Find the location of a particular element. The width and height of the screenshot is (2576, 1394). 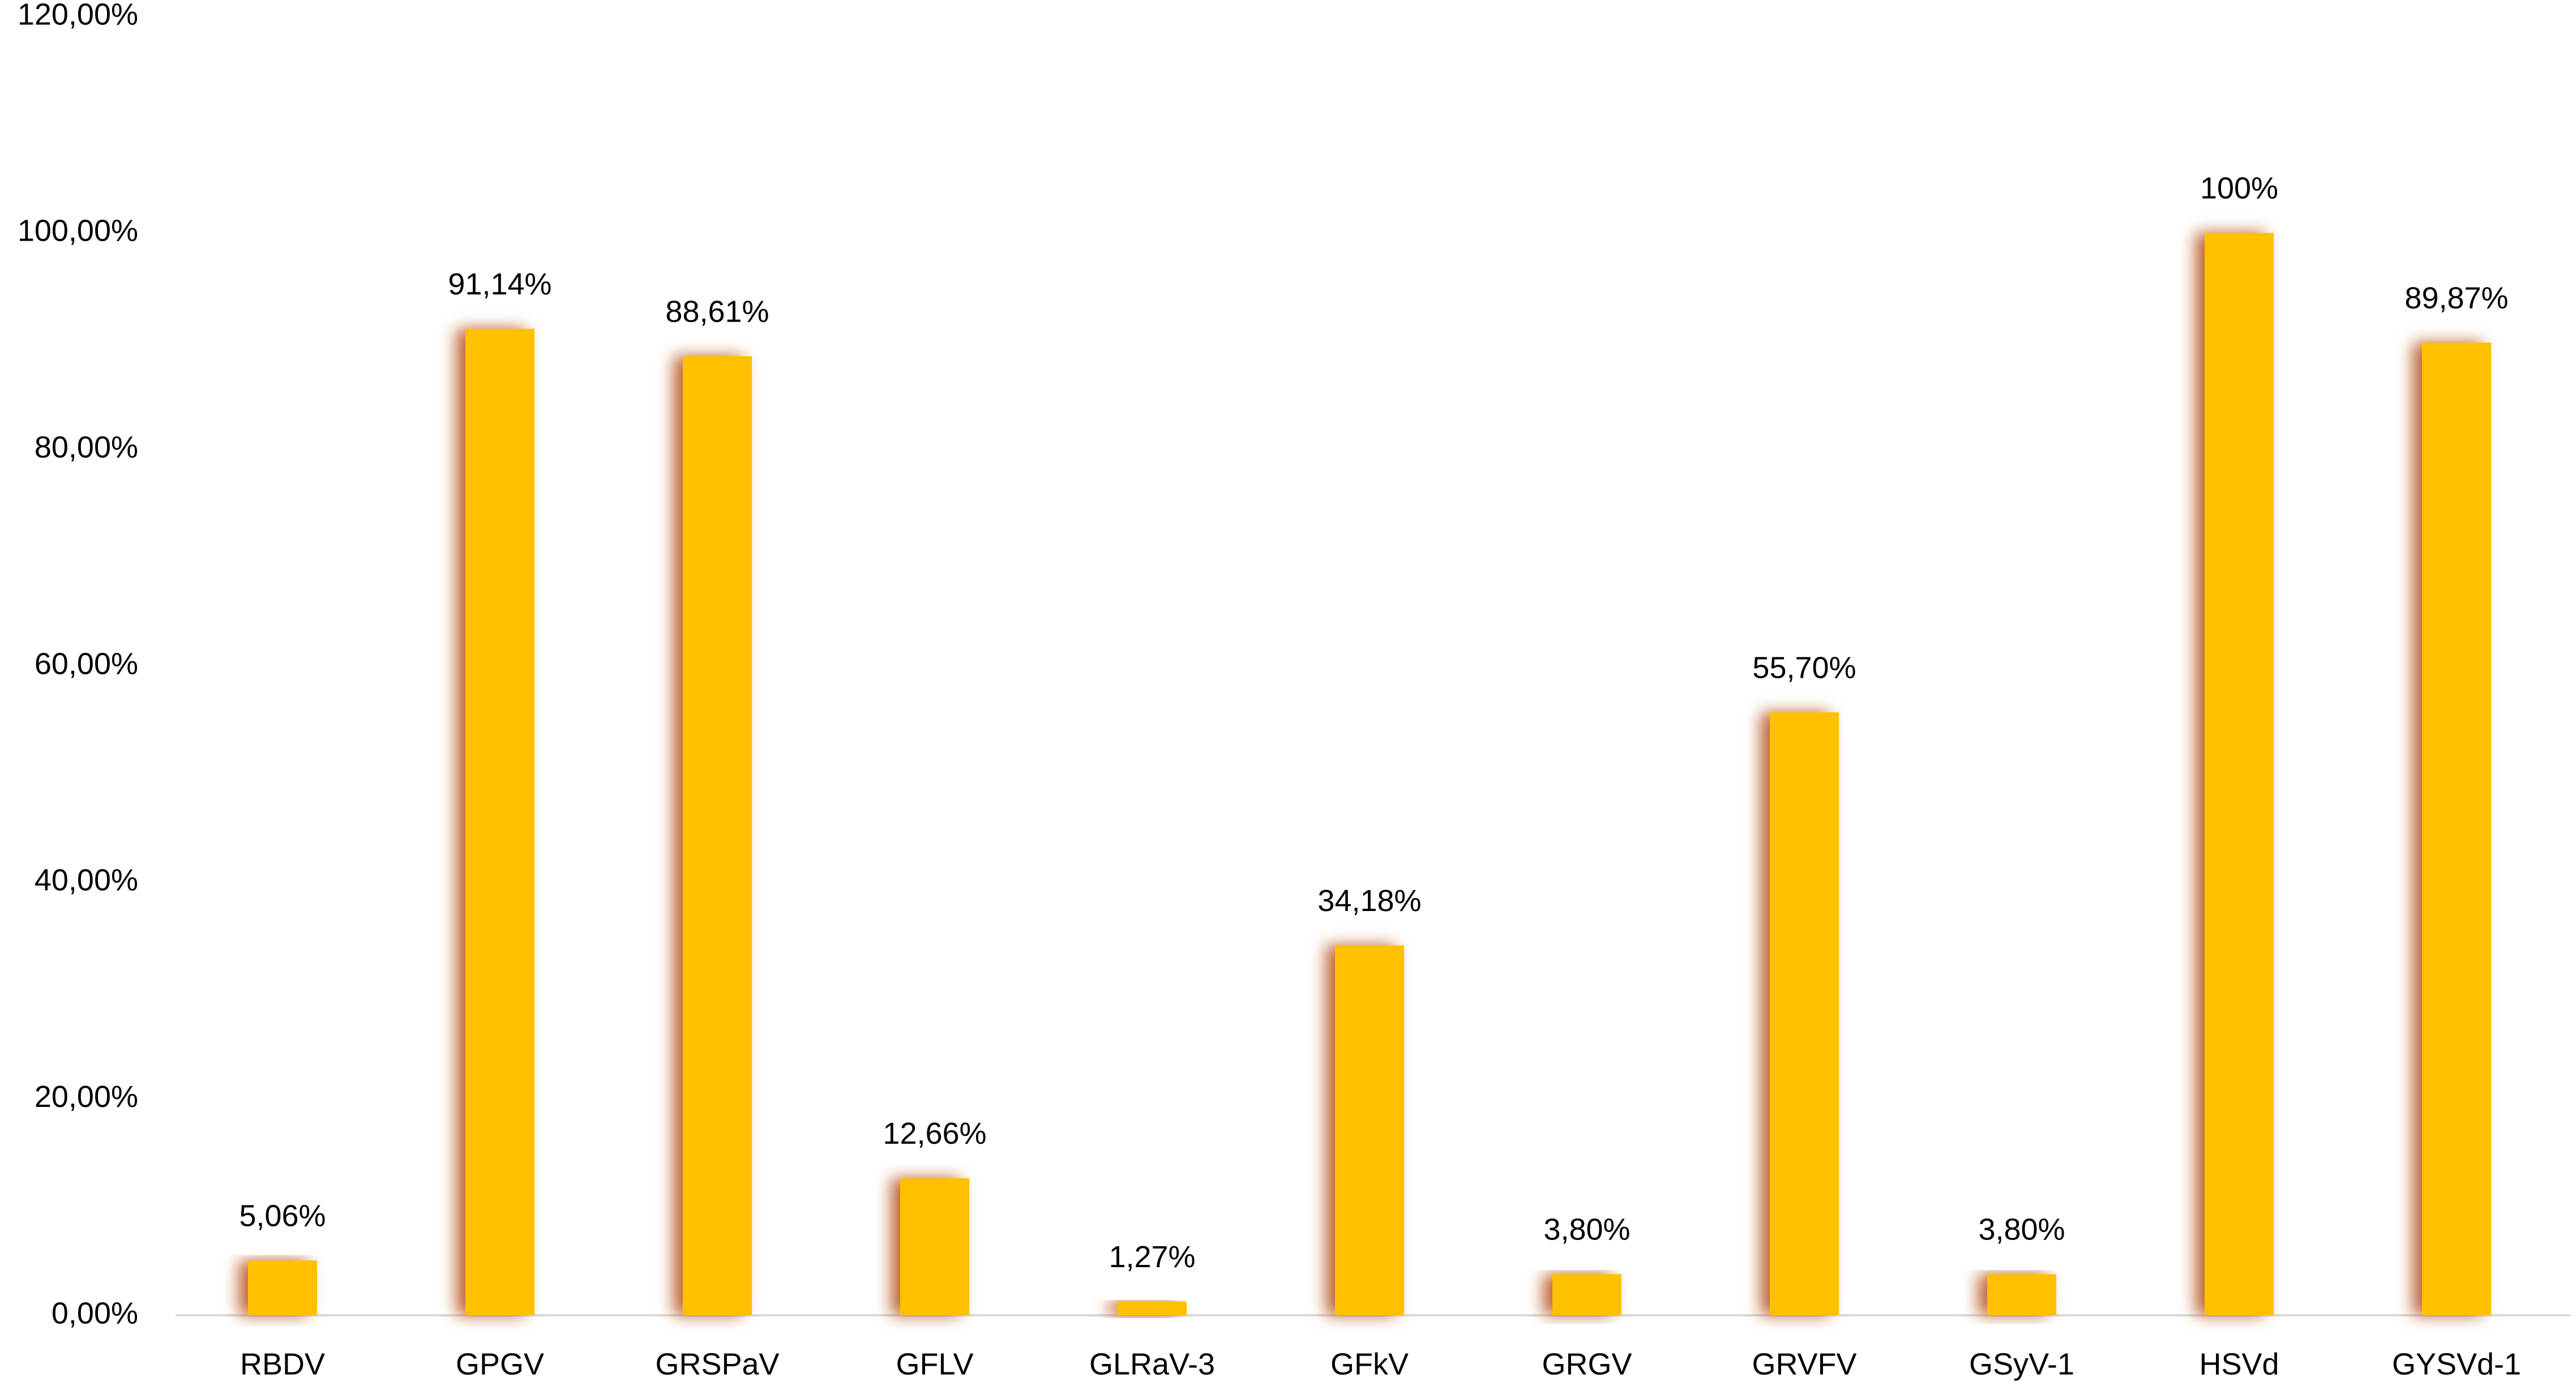

data-label: 88,61% is located at coordinates (717, 311).